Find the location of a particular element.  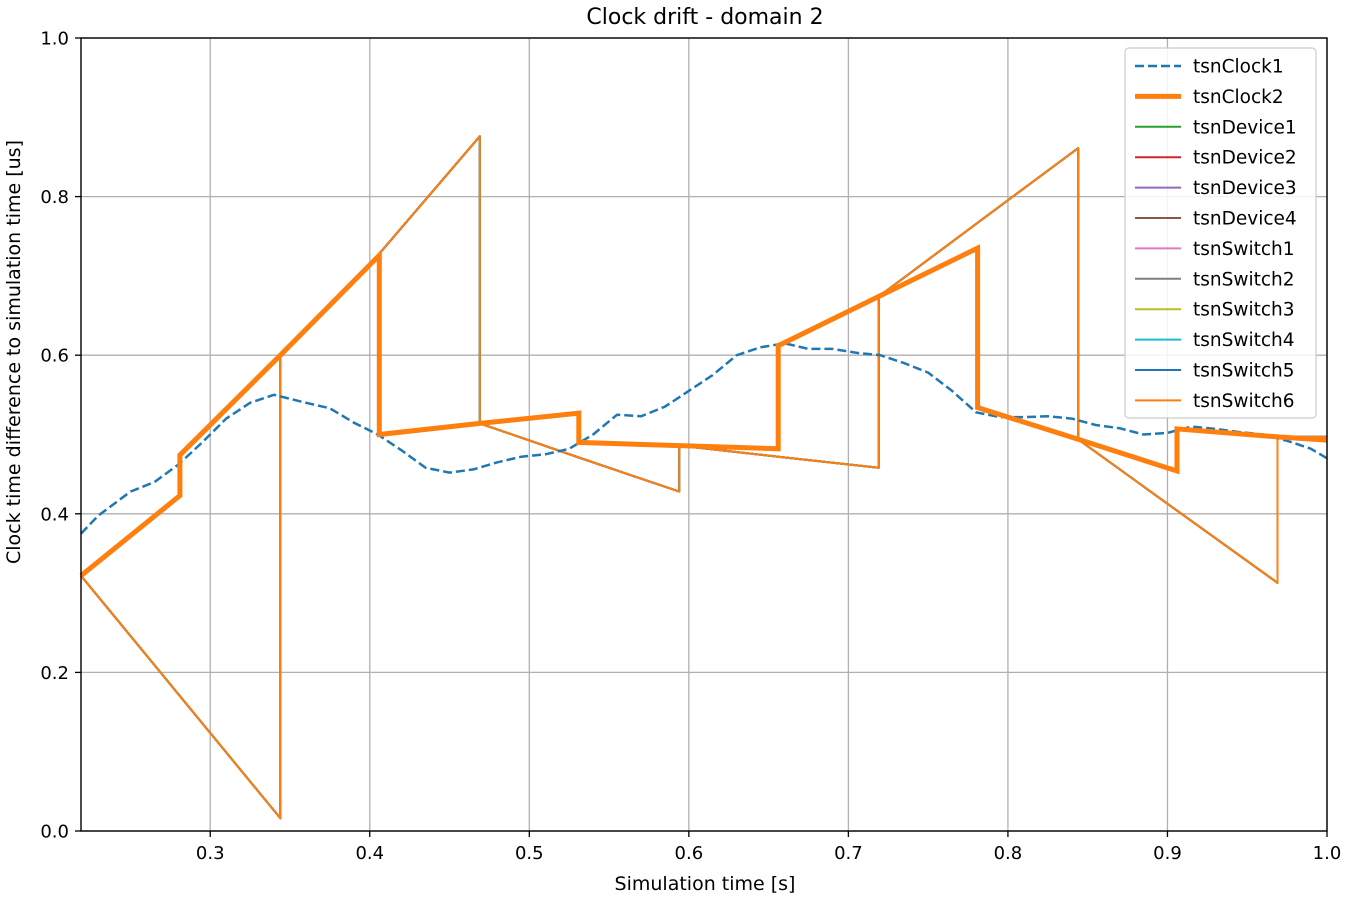

y-tick-label: 0.8 is located at coordinates (54, 197).